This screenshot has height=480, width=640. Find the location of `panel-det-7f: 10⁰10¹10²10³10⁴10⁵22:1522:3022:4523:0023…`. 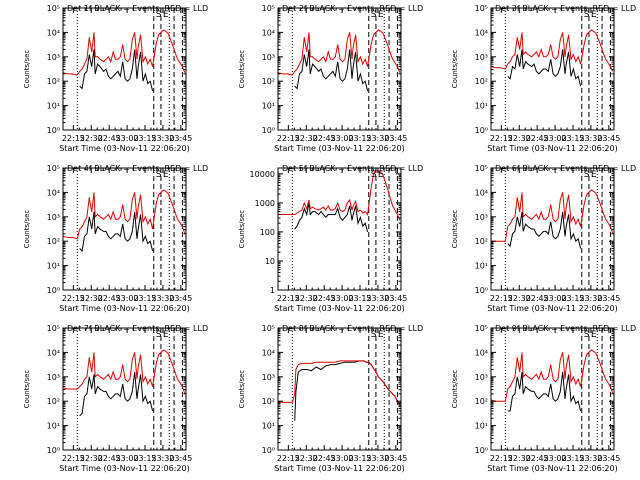

panel-det-7f: 10⁰10¹10²10³10⁴10⁵22:1522:3022:4523:0023… is located at coordinates (115, 398).